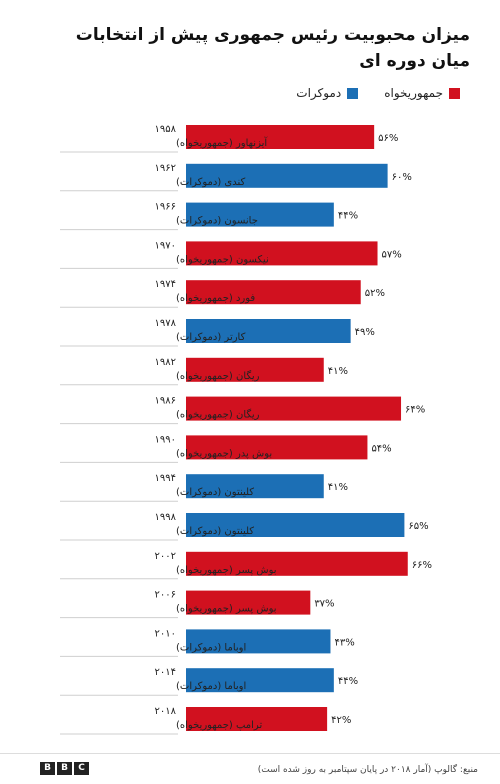 The height and width of the screenshot is (784, 500). I want to click on legend-item-democrat: دموکرات, so click(327, 93).